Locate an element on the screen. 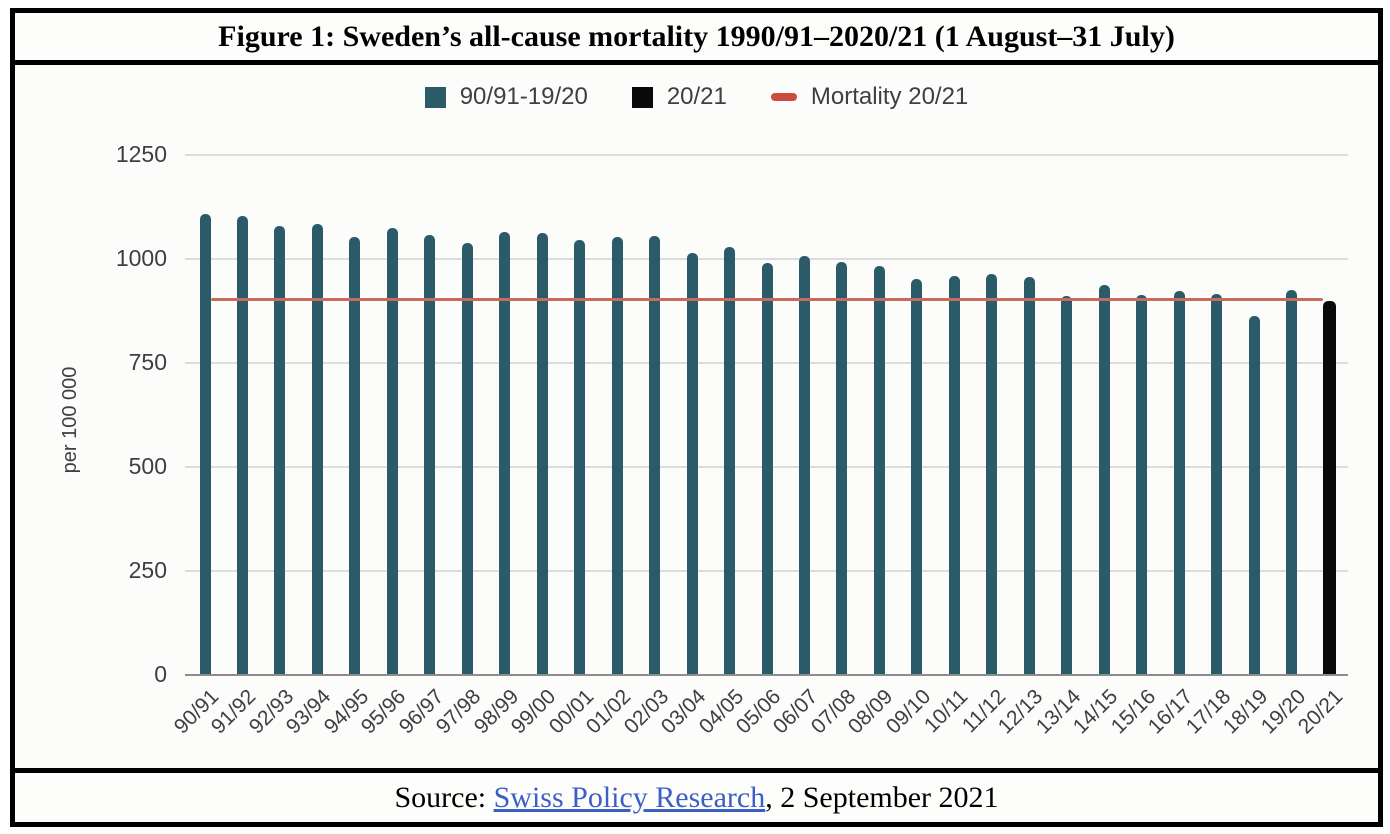 The height and width of the screenshot is (834, 1390). bar-11/12 is located at coordinates (992, 474).